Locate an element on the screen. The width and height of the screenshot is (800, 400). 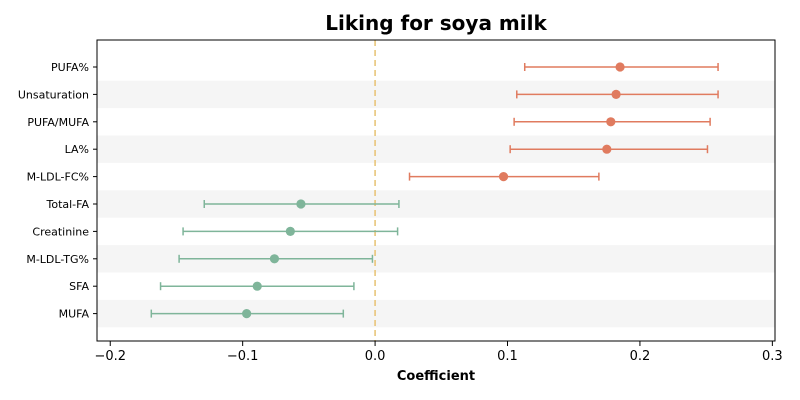
row-band is located at coordinates (436, 204).